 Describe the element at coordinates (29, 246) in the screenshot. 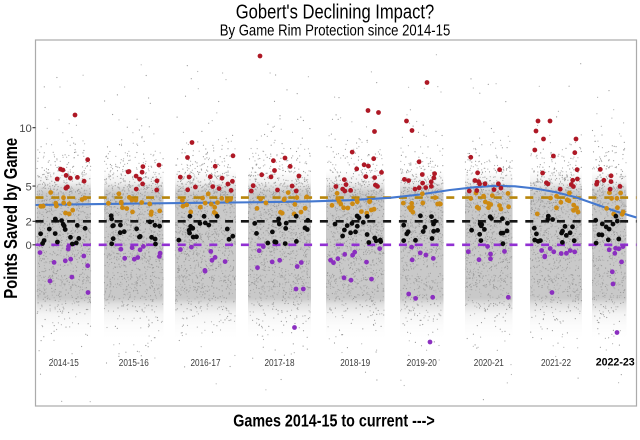

I see `svg-text: 0` at that location.